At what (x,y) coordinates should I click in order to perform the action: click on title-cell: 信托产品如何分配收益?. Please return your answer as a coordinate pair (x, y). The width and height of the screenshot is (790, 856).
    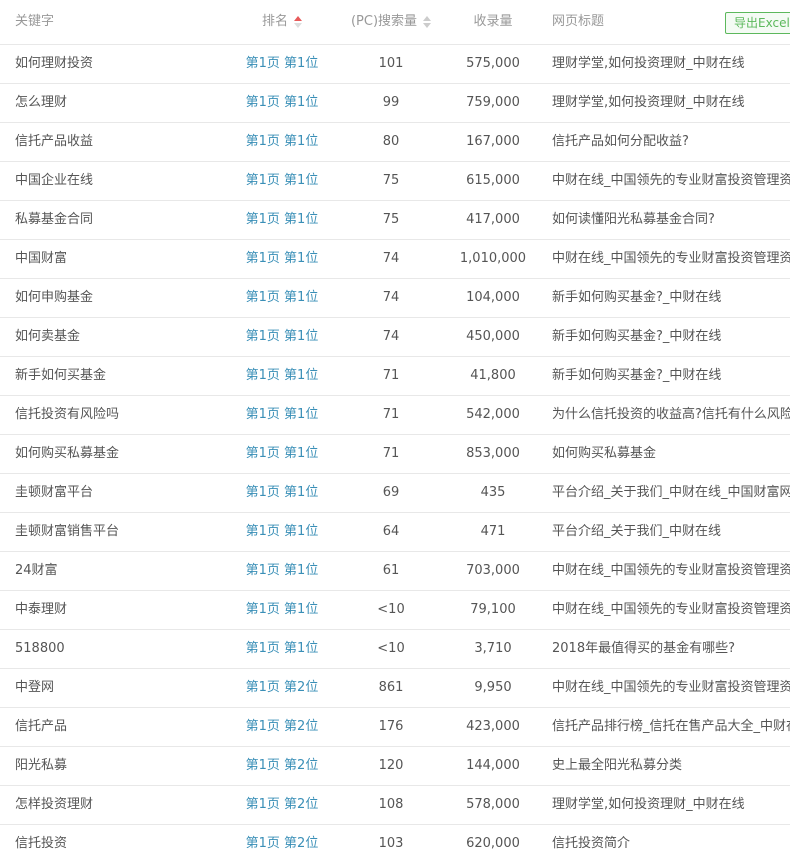
    Looking at the image, I should click on (620, 141).